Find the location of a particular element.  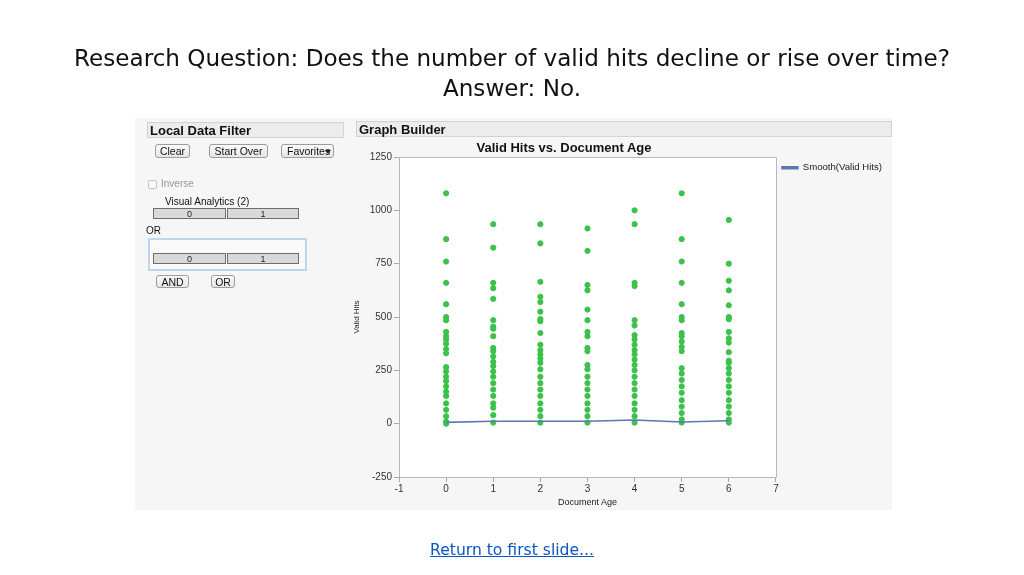

y-tick-label: 250 is located at coordinates (384, 370).